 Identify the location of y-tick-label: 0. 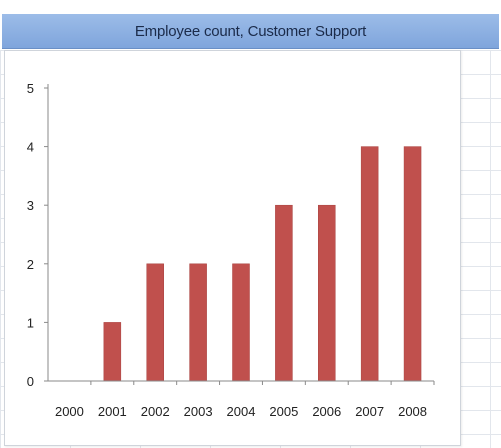
(30, 381).